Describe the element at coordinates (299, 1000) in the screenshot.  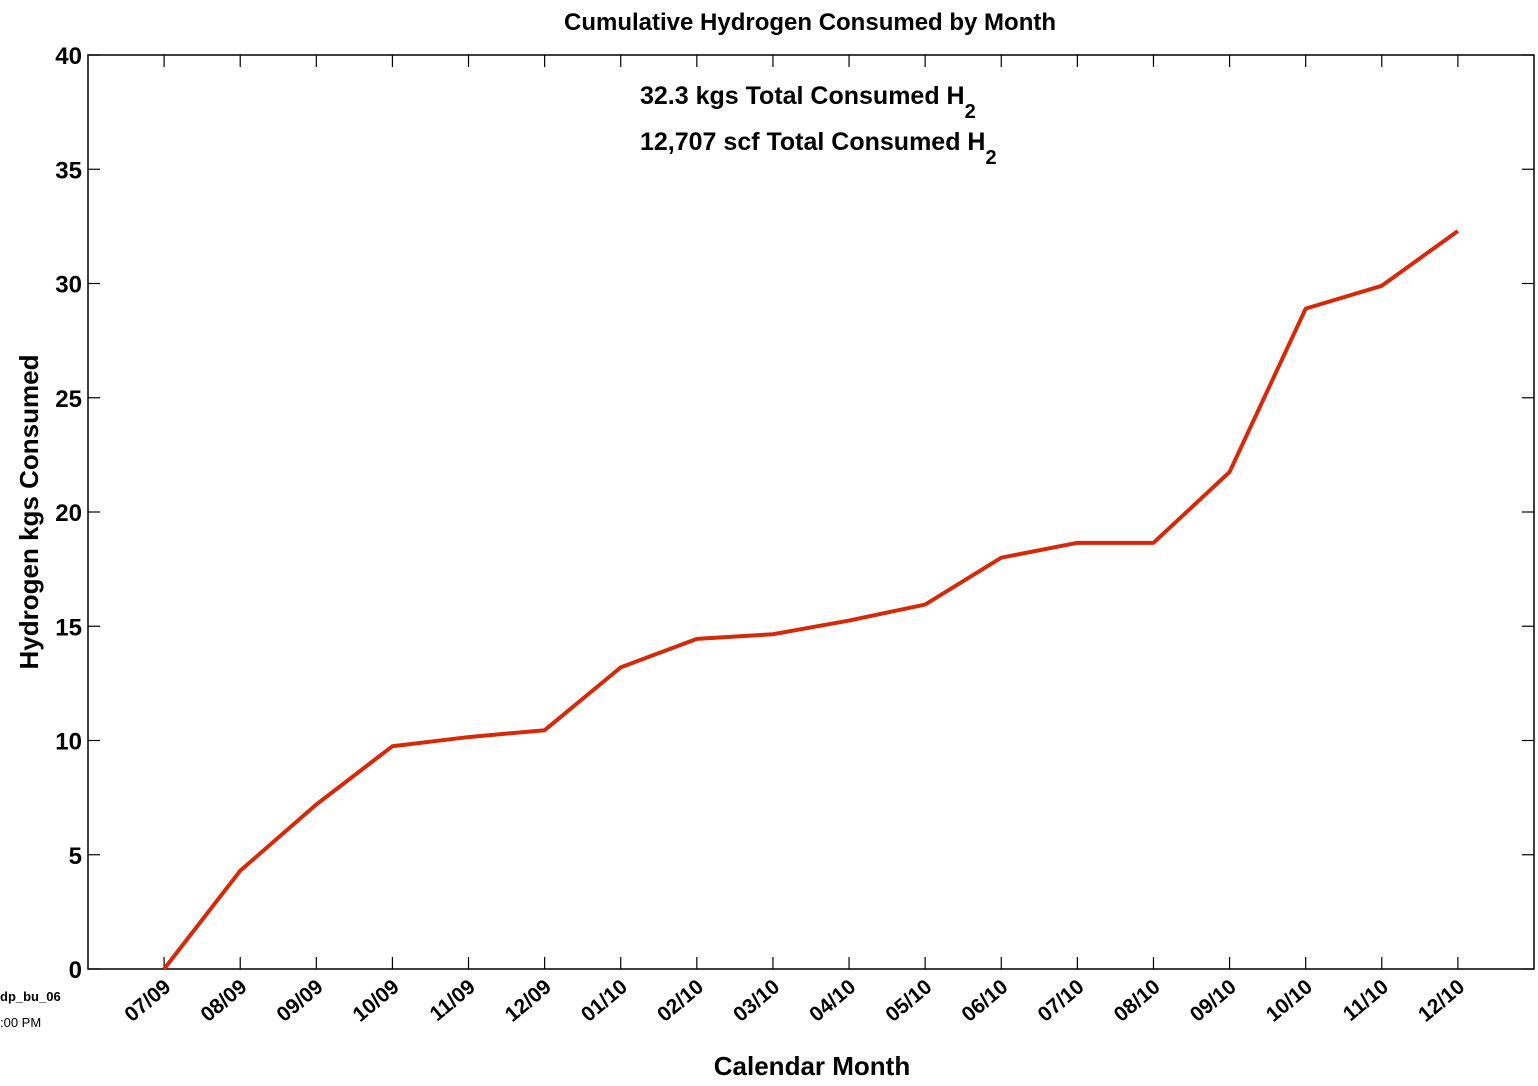
I see `x-tick-label: 09/09` at that location.